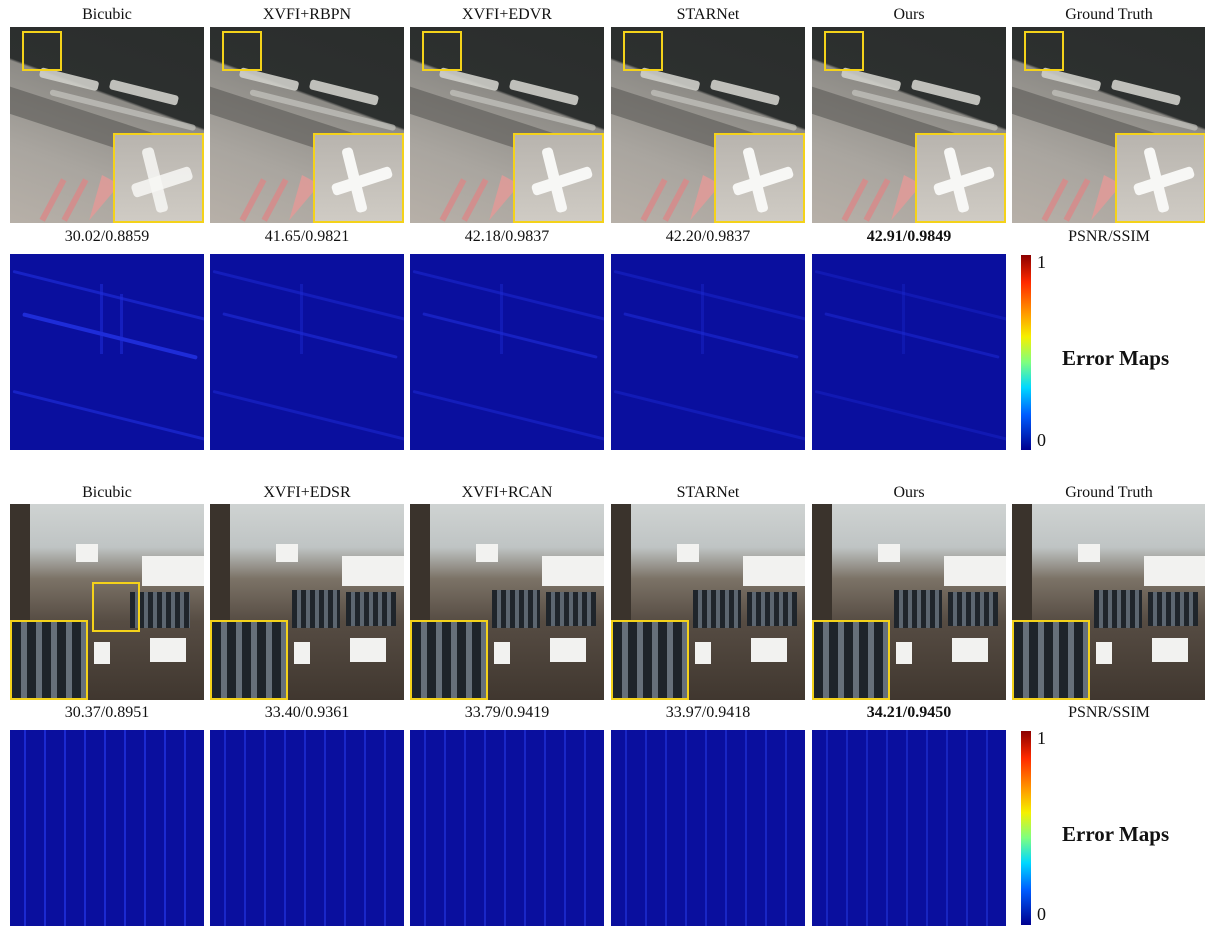 The width and height of the screenshot is (1205, 926). What do you see at coordinates (307, 236) in the screenshot?
I see `psnr-ssim-score: 41.65/0.9821` at bounding box center [307, 236].